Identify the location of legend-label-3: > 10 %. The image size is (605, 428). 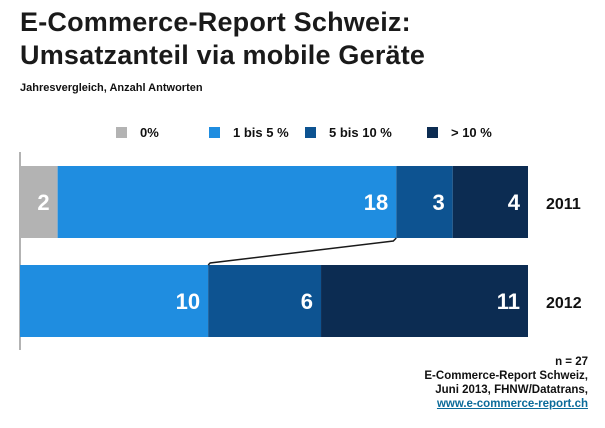
(471, 132).